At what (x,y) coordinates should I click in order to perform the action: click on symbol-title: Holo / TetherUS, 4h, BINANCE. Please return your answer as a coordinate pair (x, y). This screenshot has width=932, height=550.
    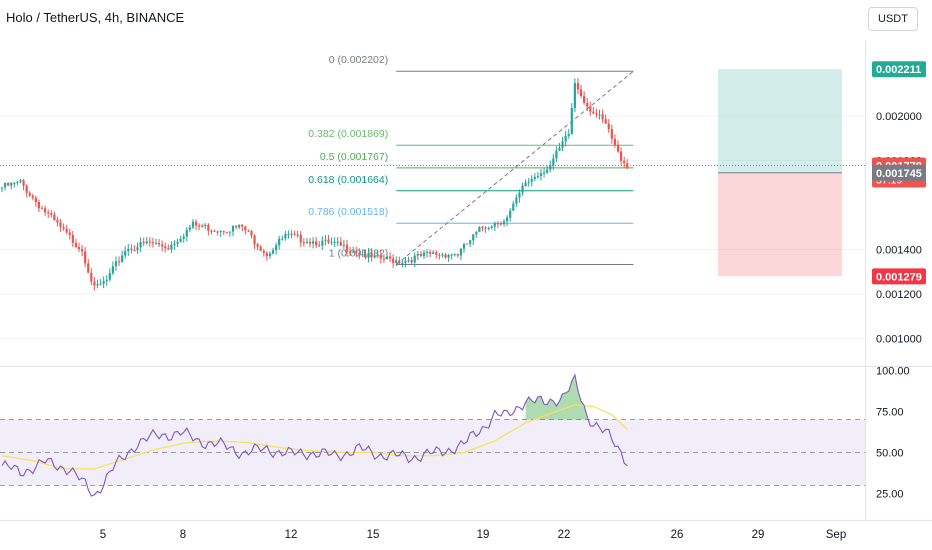
    Looking at the image, I should click on (95, 17).